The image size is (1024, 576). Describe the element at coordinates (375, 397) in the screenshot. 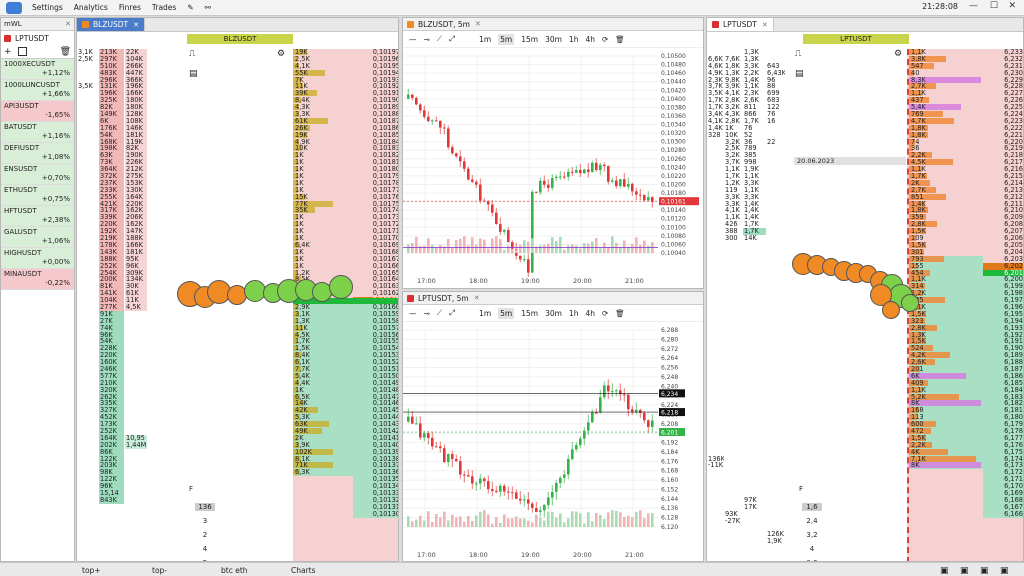

I see `price-row: 0,10147` at that location.